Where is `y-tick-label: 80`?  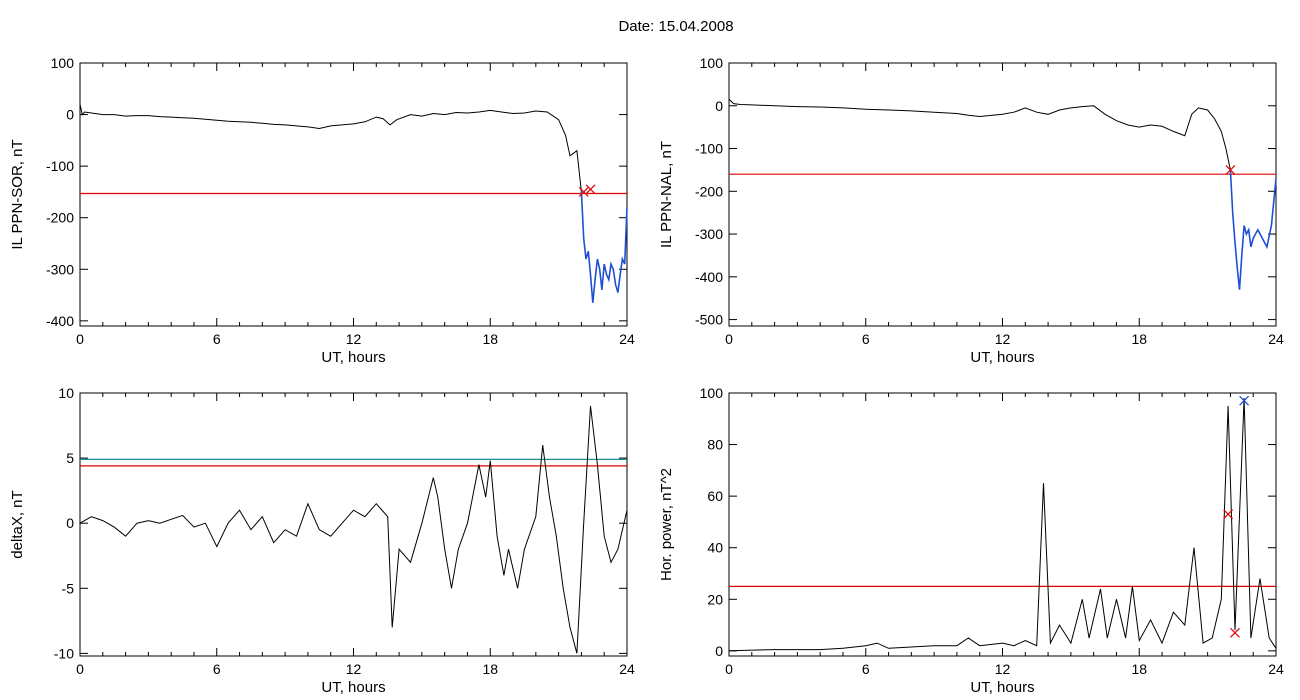 y-tick-label: 80 is located at coordinates (715, 445).